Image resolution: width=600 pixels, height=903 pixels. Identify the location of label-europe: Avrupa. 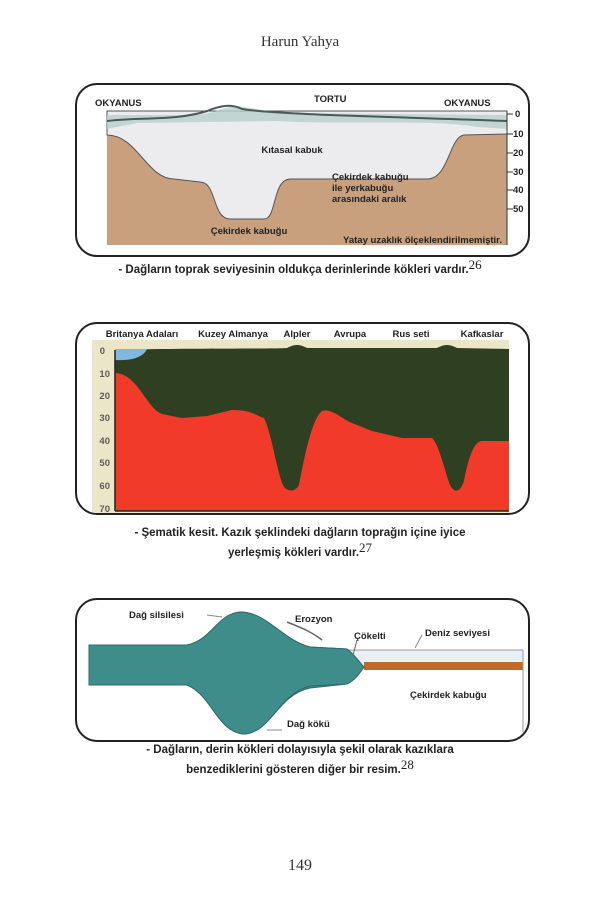
(350, 334).